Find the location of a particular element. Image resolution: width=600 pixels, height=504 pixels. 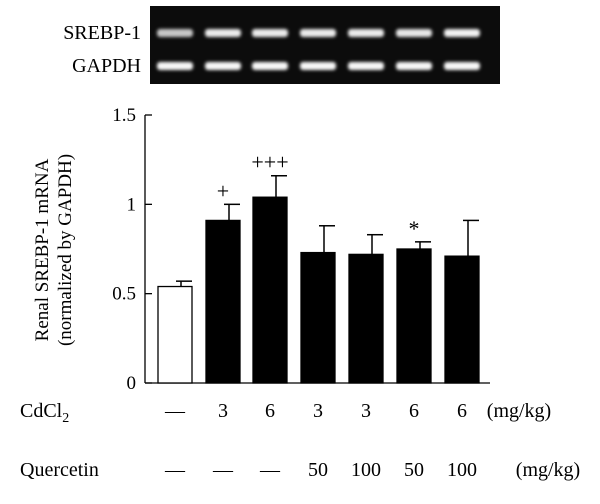

quercetin-dose-7: 100 is located at coordinates (462, 470).